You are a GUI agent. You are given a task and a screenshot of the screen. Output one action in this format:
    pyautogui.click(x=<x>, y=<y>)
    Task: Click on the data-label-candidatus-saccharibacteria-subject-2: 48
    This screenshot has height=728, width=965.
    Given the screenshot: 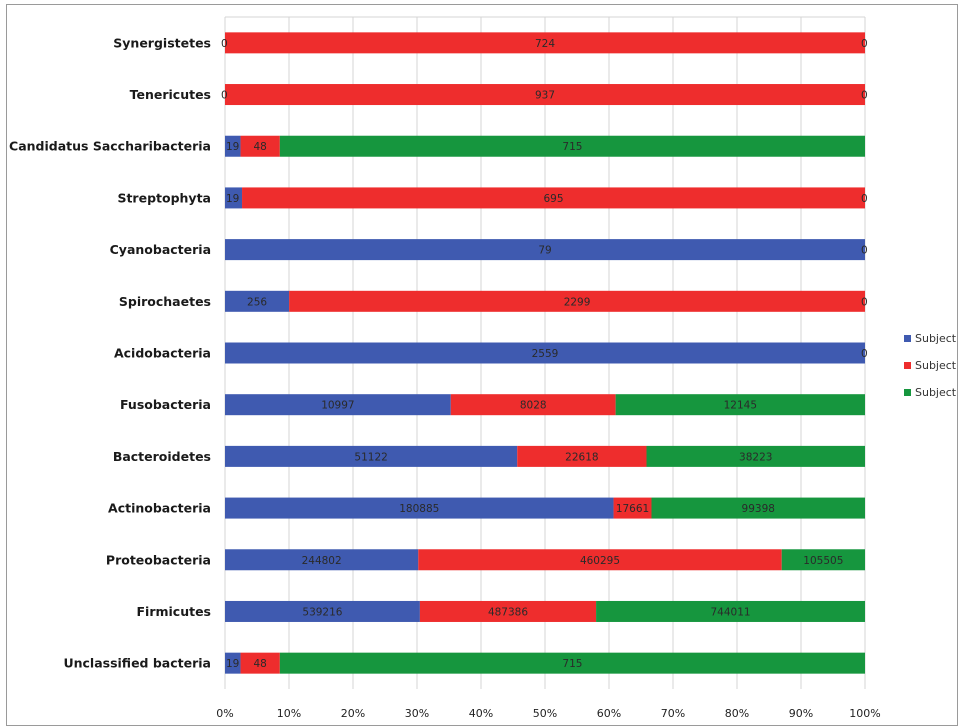 What is the action you would take?
    pyautogui.click(x=260, y=147)
    